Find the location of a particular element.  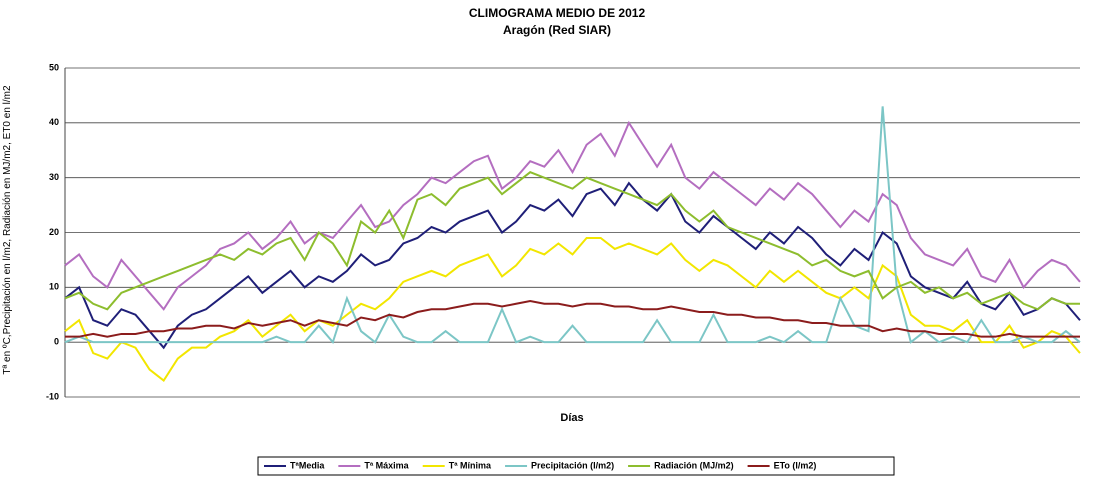

y-tick-label: 20 is located at coordinates (54, 232).